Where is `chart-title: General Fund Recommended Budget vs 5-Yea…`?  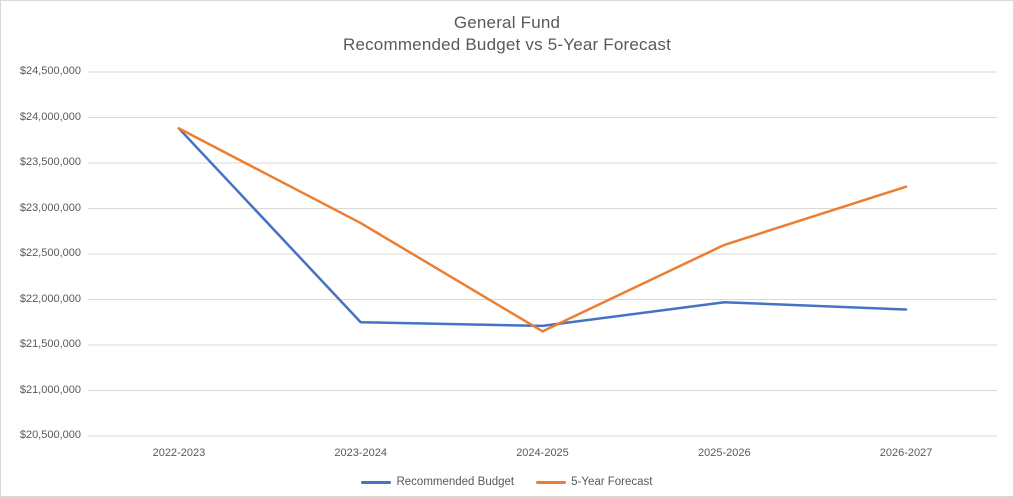 chart-title: General Fund Recommended Budget vs 5-Yea… is located at coordinates (507, 34).